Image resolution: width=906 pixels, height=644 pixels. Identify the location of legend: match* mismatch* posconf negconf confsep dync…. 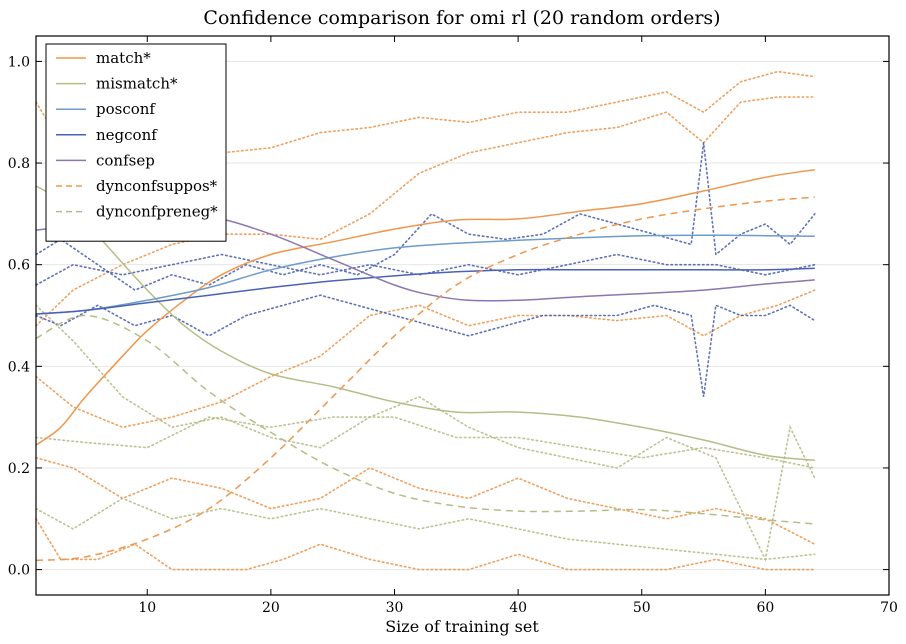
(136, 142).